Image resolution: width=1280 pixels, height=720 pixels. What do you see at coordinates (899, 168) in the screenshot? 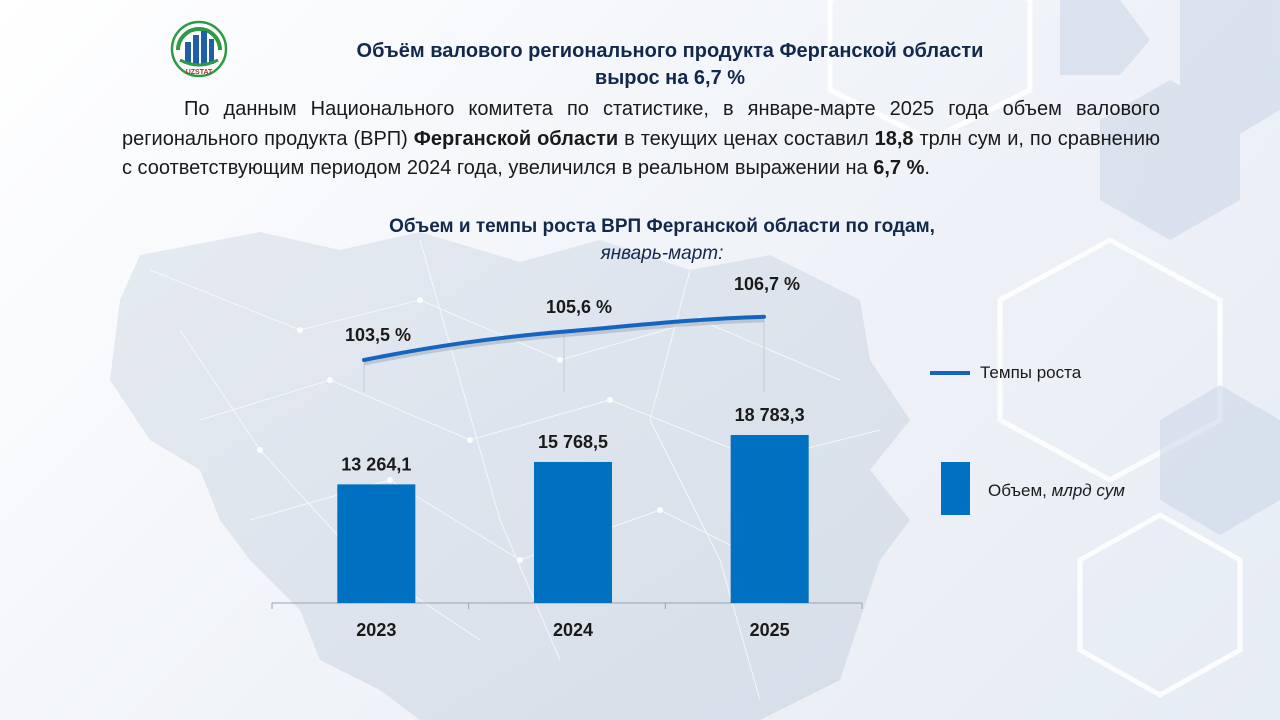
I see `para-growth: 6,7 %` at bounding box center [899, 168].